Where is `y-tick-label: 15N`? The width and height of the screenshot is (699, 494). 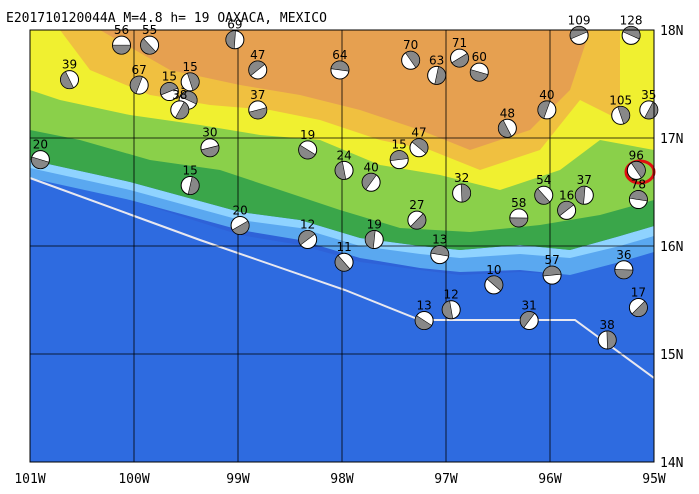
y-tick-label: 15N is located at coordinates (671, 355).